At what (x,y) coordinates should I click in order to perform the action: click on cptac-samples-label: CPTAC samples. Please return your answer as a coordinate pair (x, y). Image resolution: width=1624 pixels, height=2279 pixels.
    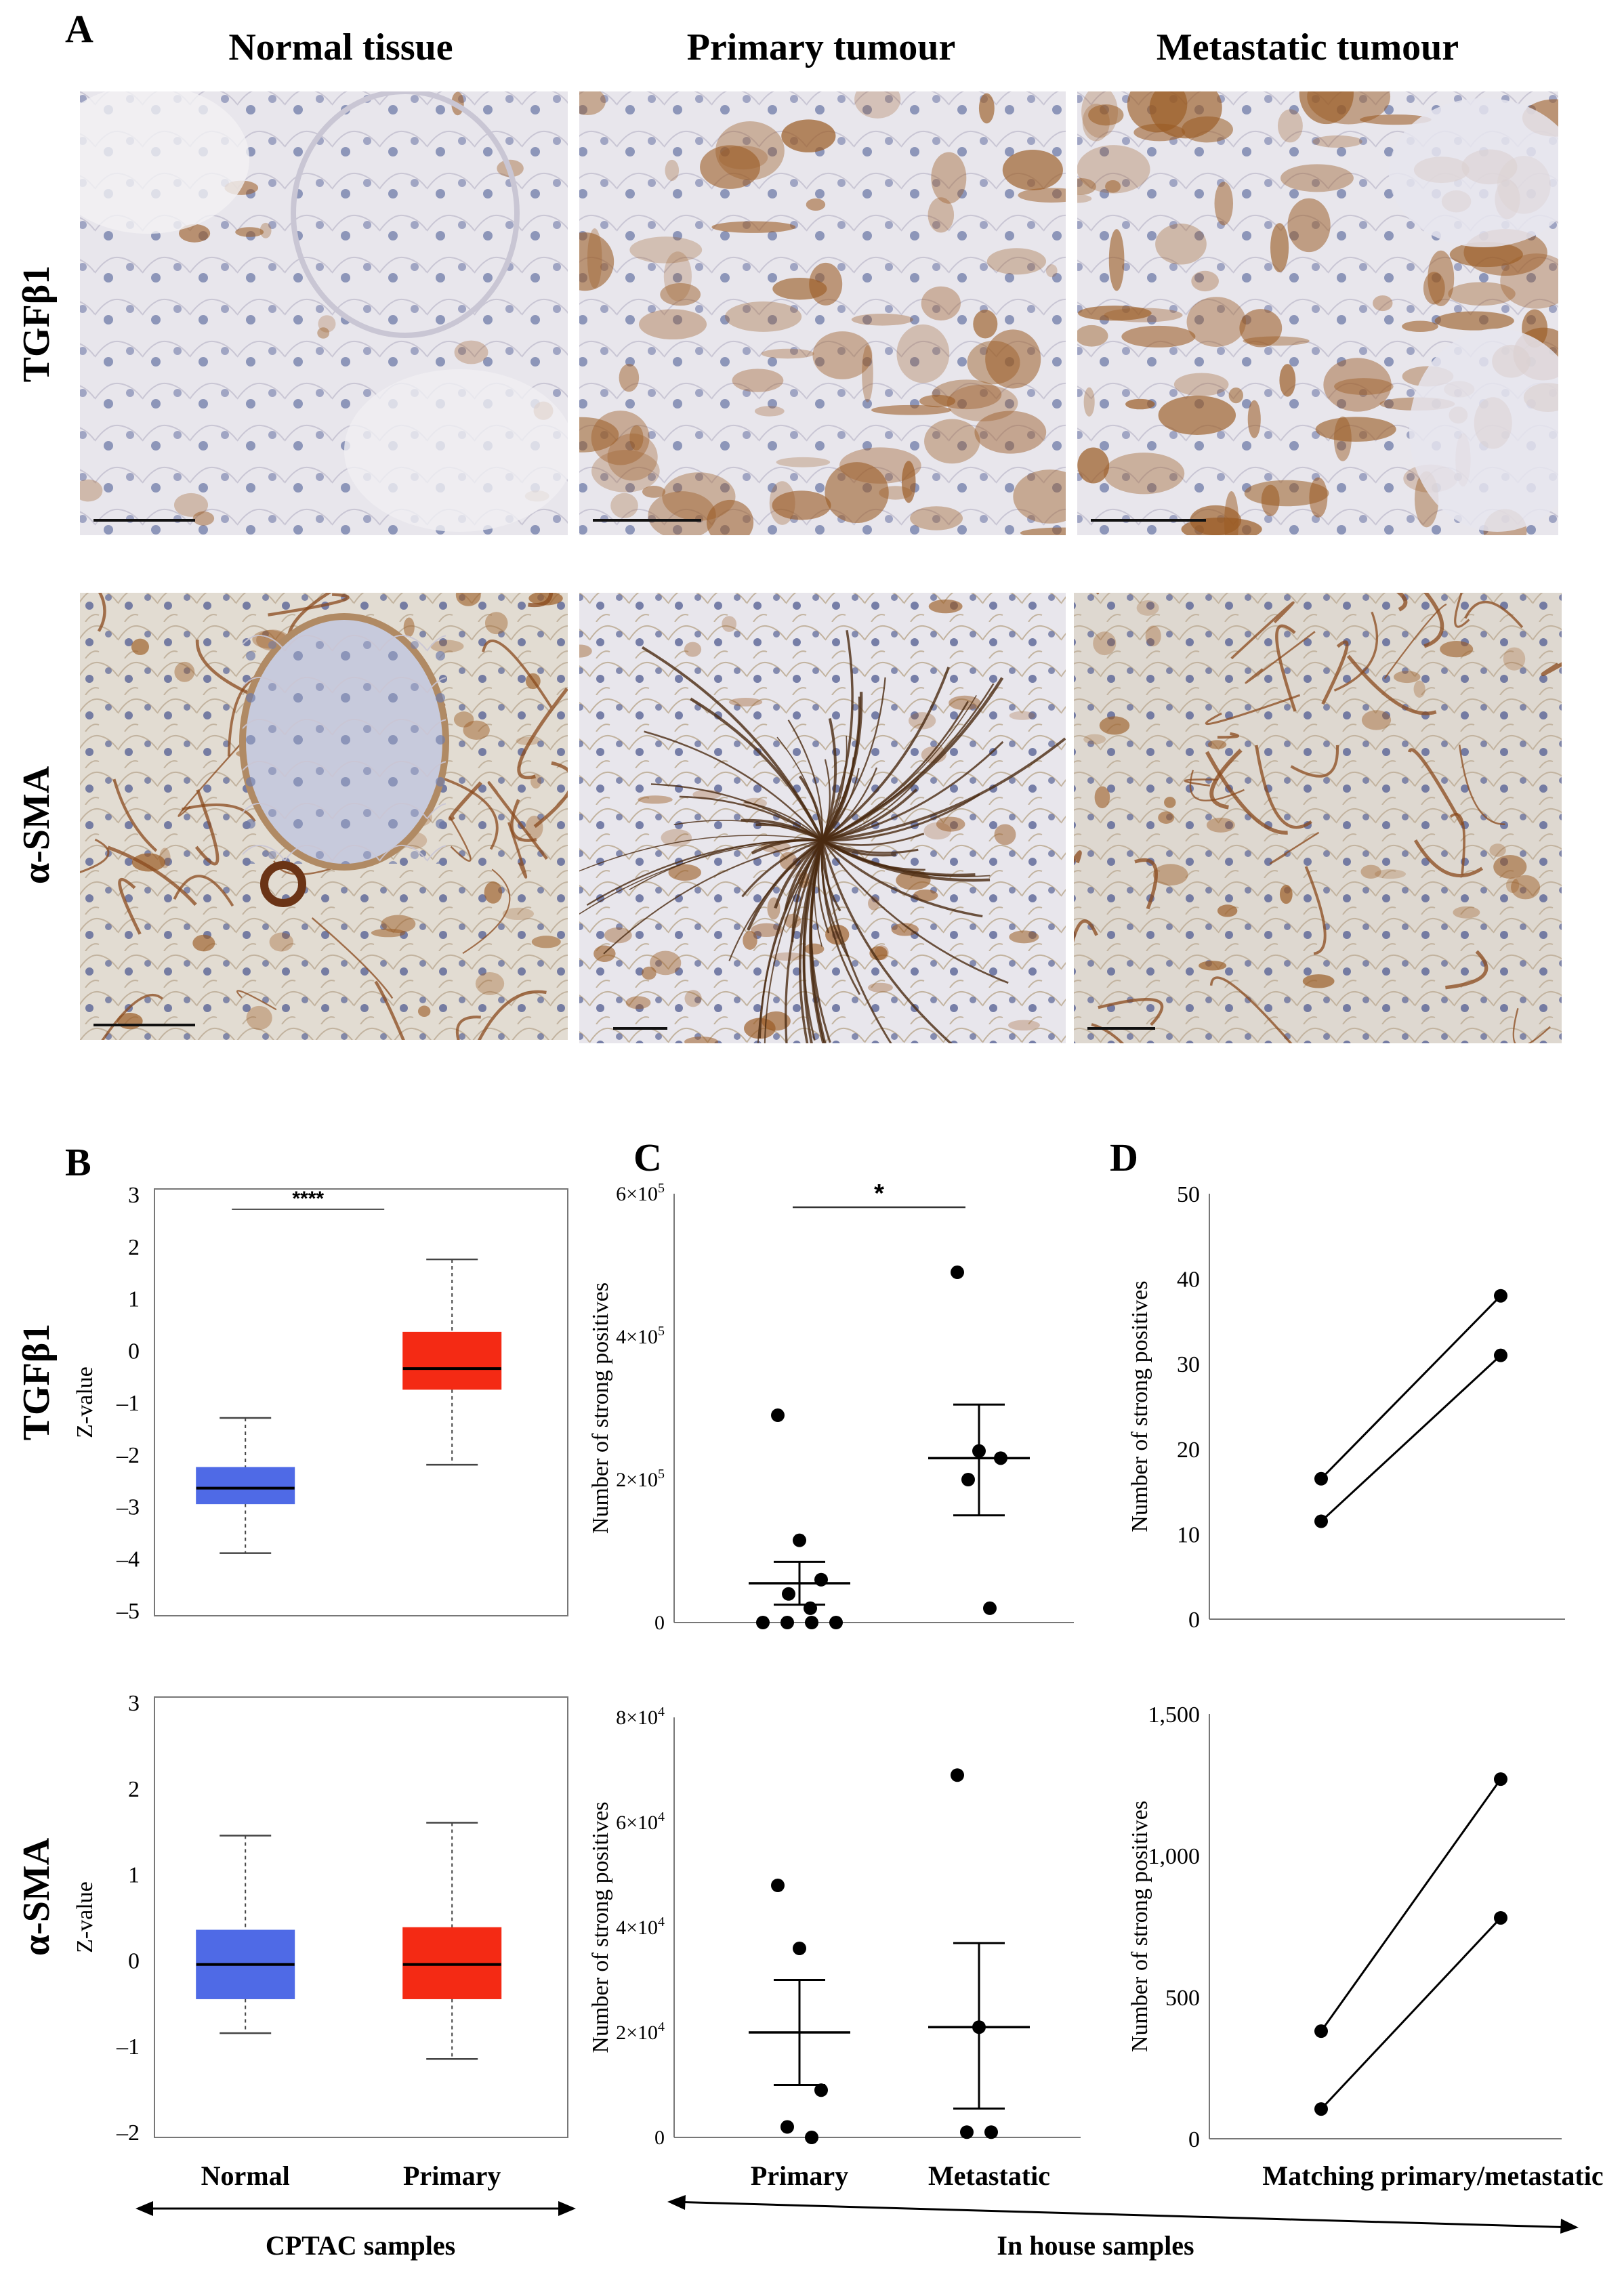
    Looking at the image, I should click on (360, 2245).